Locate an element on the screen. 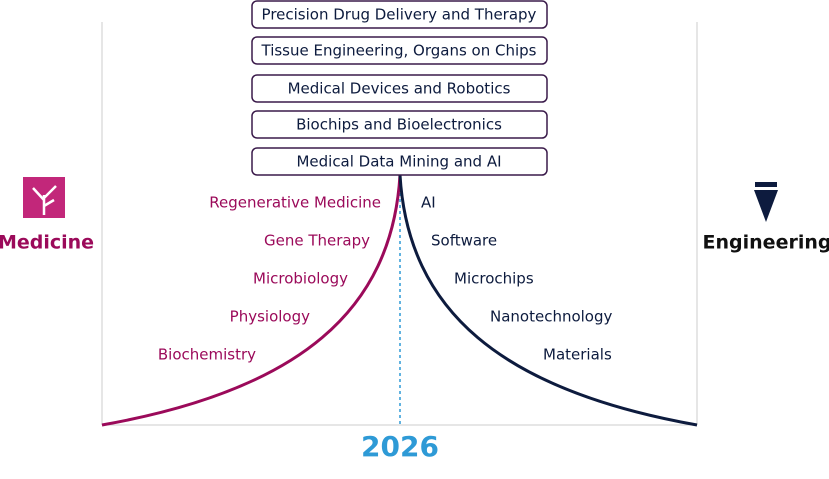 This screenshot has height=479, width=829. medicine-field: Microbiology is located at coordinates (300, 279).